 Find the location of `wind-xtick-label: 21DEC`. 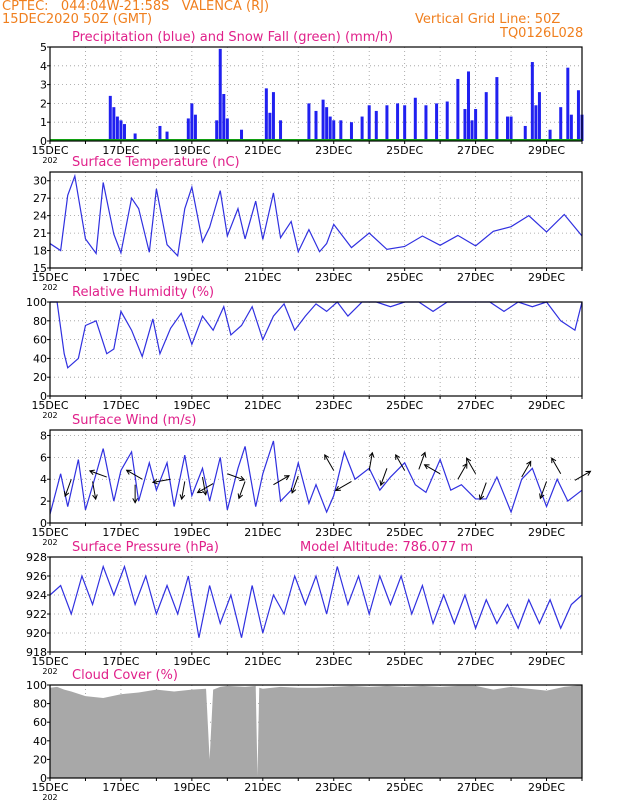

wind-xtick-label: 21DEC is located at coordinates (262, 532).